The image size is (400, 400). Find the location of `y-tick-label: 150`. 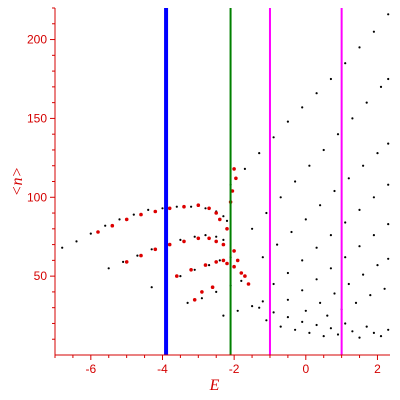

y-tick-label: 150 is located at coordinates (37, 118).